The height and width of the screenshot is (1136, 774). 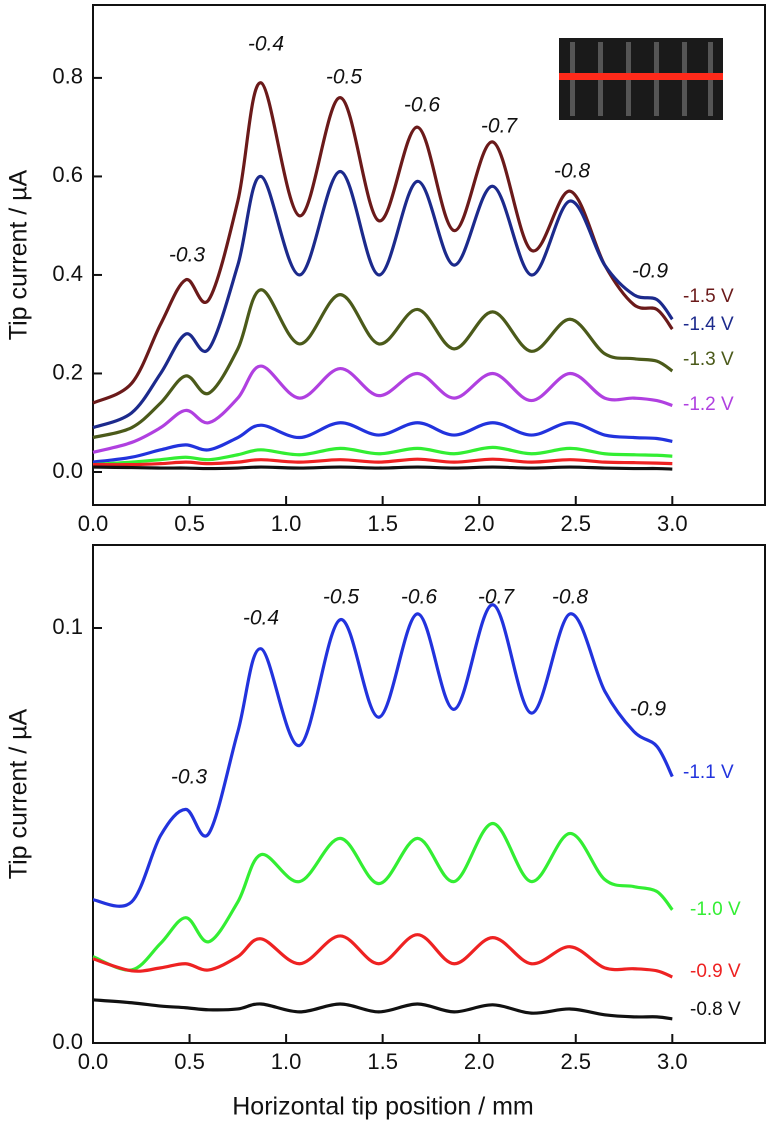 What do you see at coordinates (383, 1107) in the screenshot?
I see `x-axis-label: Horizontal tip position / mm` at bounding box center [383, 1107].